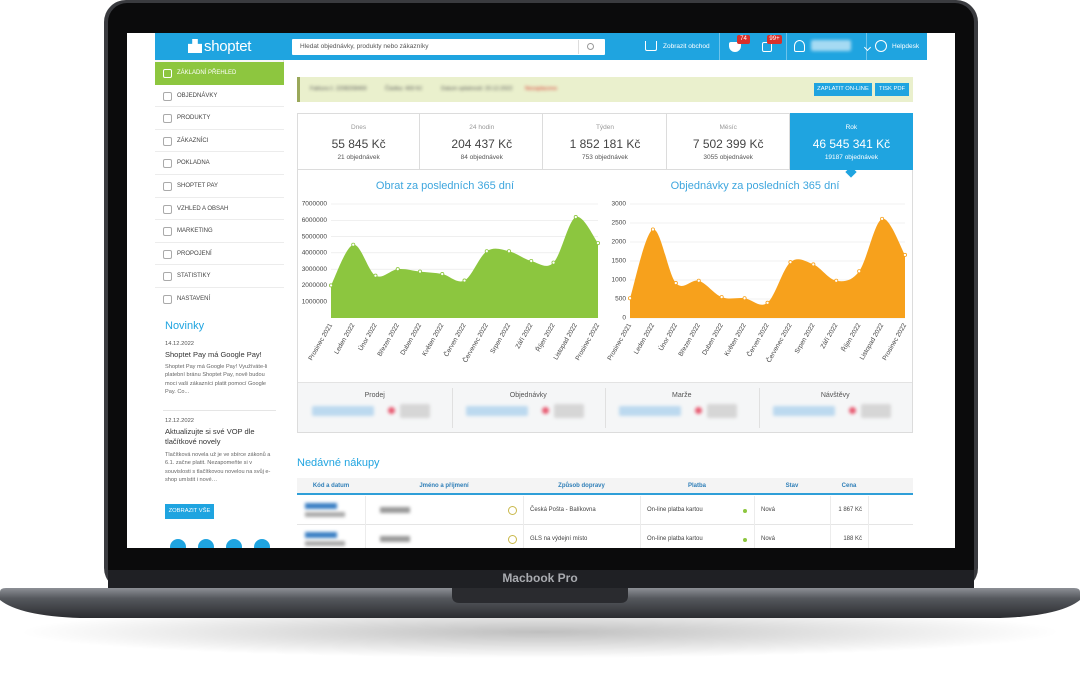 This screenshot has width=1080, height=680. Describe the element at coordinates (444, 486) in the screenshot. I see `column-header: Jméno a příjmení` at that location.